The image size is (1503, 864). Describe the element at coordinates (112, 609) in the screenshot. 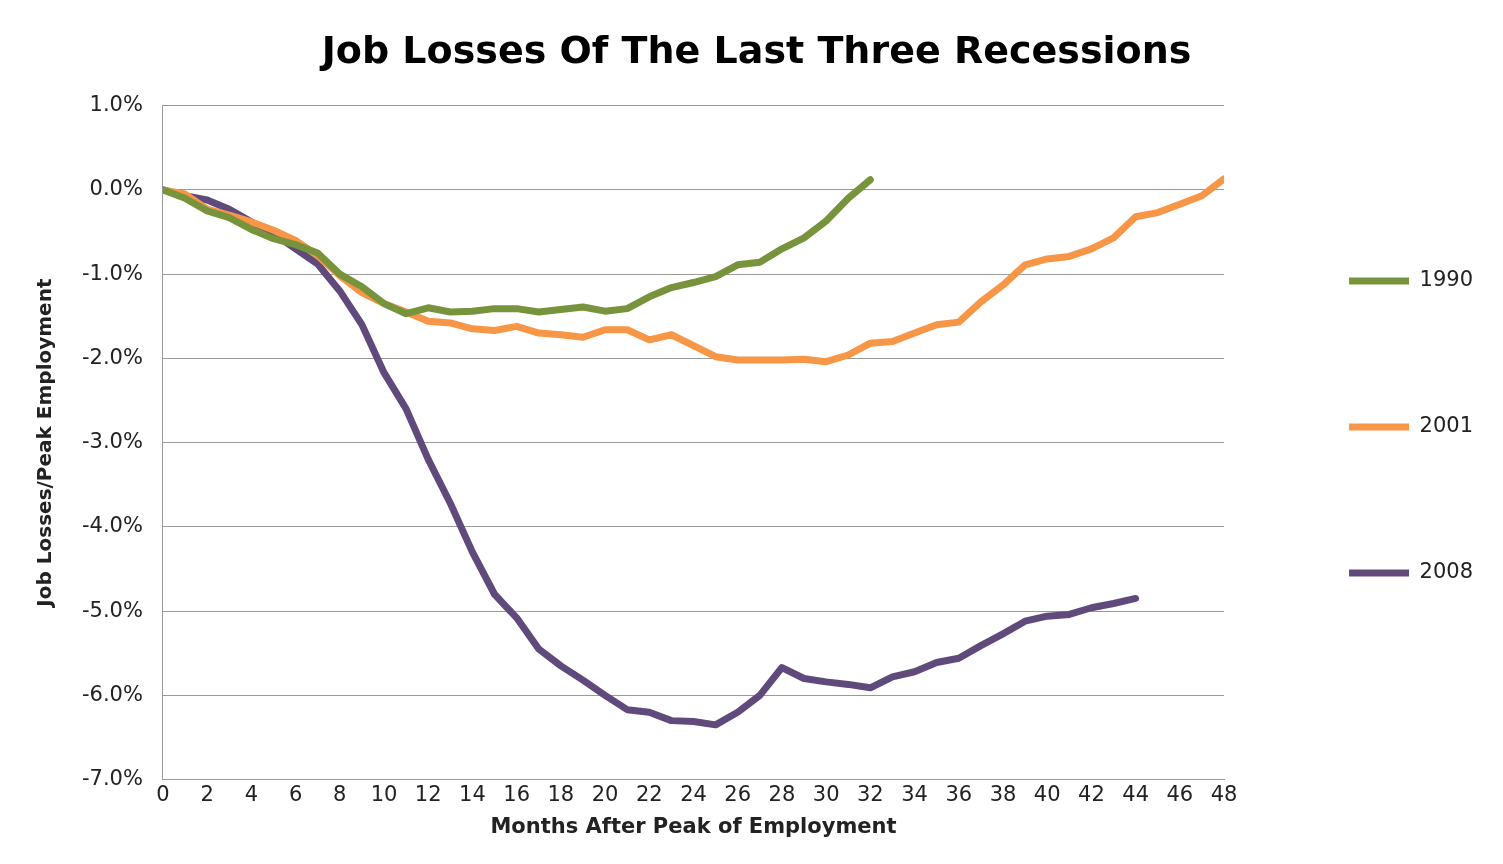

I see `y-tick-label: -5.0%` at that location.